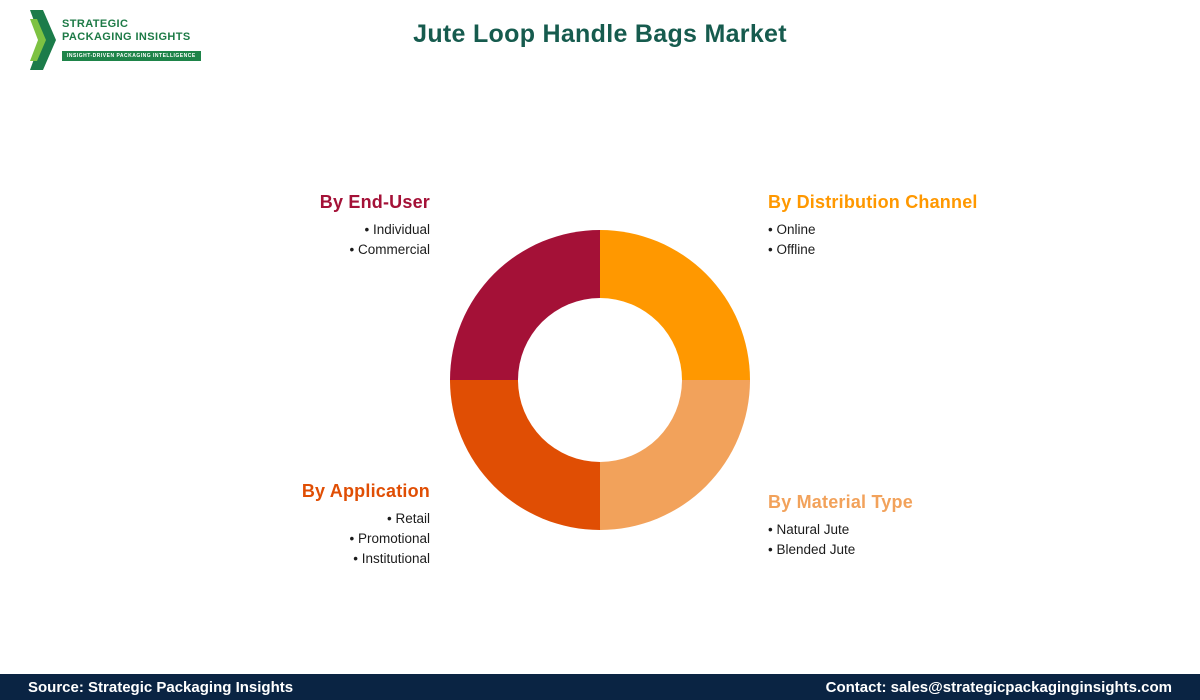 This screenshot has height=700, width=1200. I want to click on list-item: Commercial, so click(375, 250).